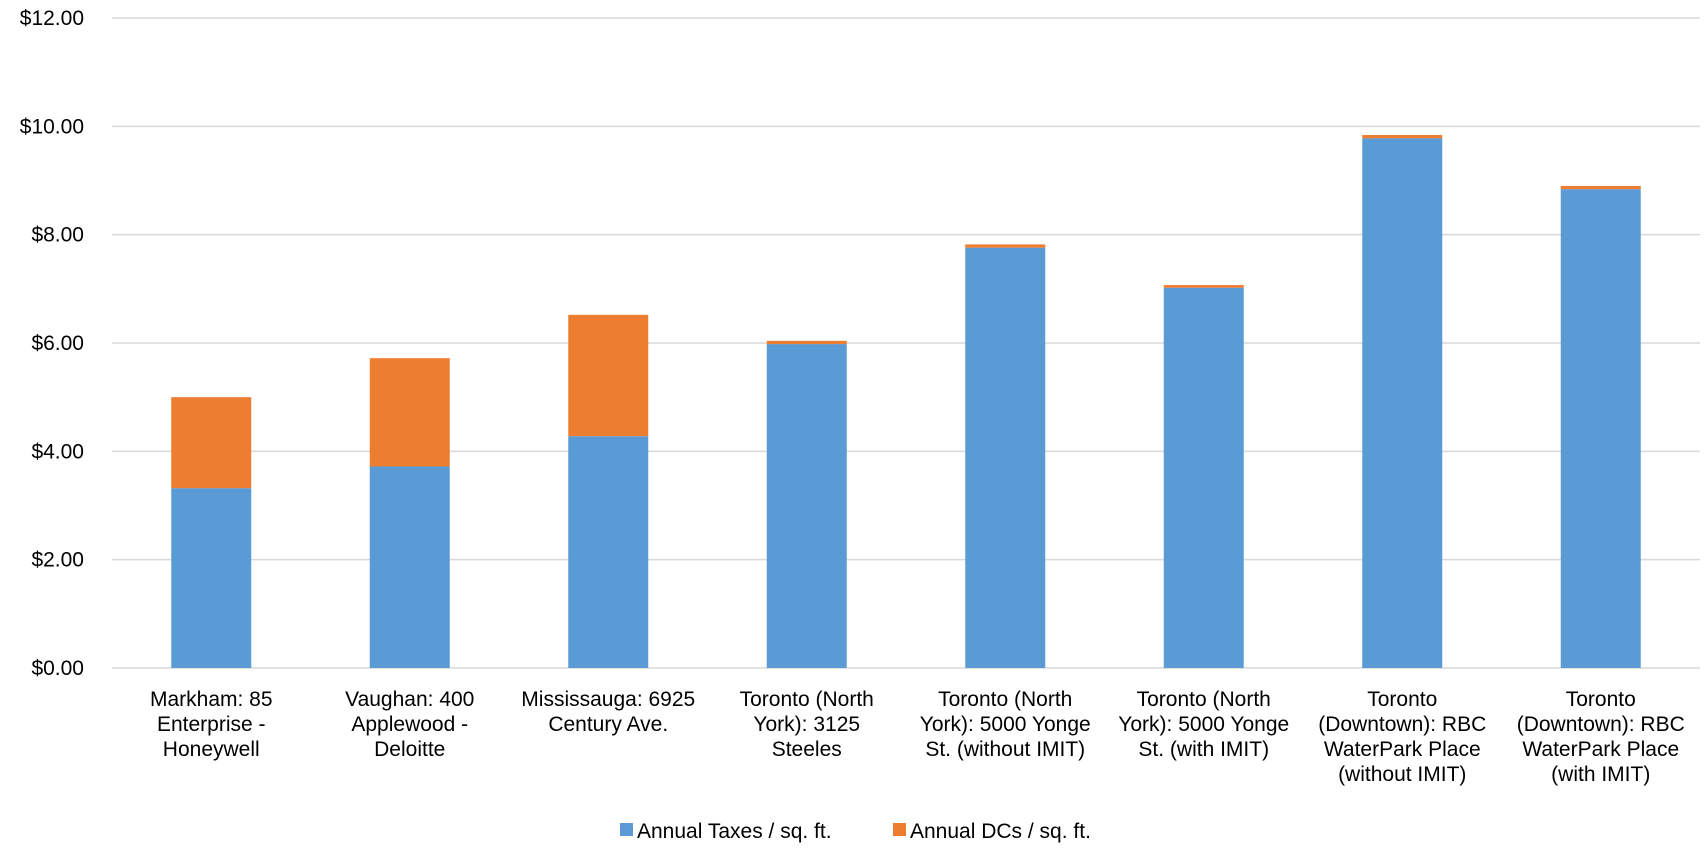 This screenshot has height=854, width=1707. What do you see at coordinates (57, 235) in the screenshot?
I see `y-tick-label: $8.00` at bounding box center [57, 235].